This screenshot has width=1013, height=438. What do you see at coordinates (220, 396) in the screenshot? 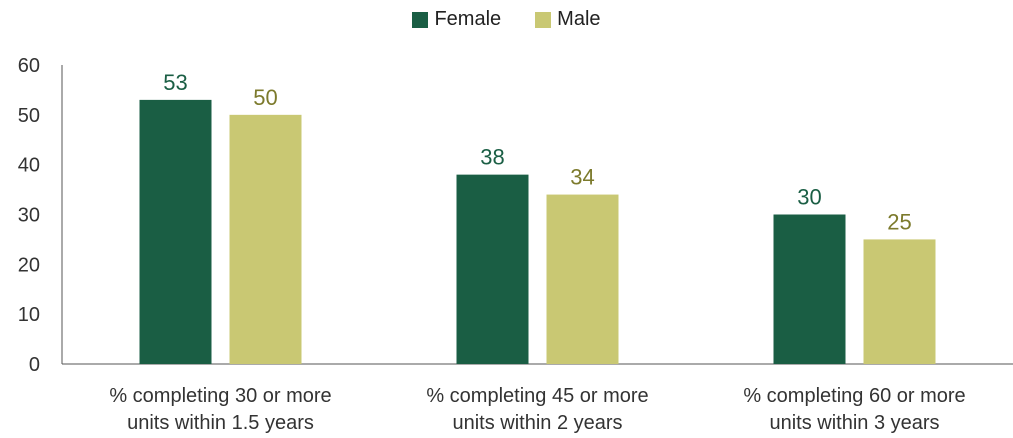
I see `x-tick-label-1-line-1: % completing 30 or more` at bounding box center [220, 396].